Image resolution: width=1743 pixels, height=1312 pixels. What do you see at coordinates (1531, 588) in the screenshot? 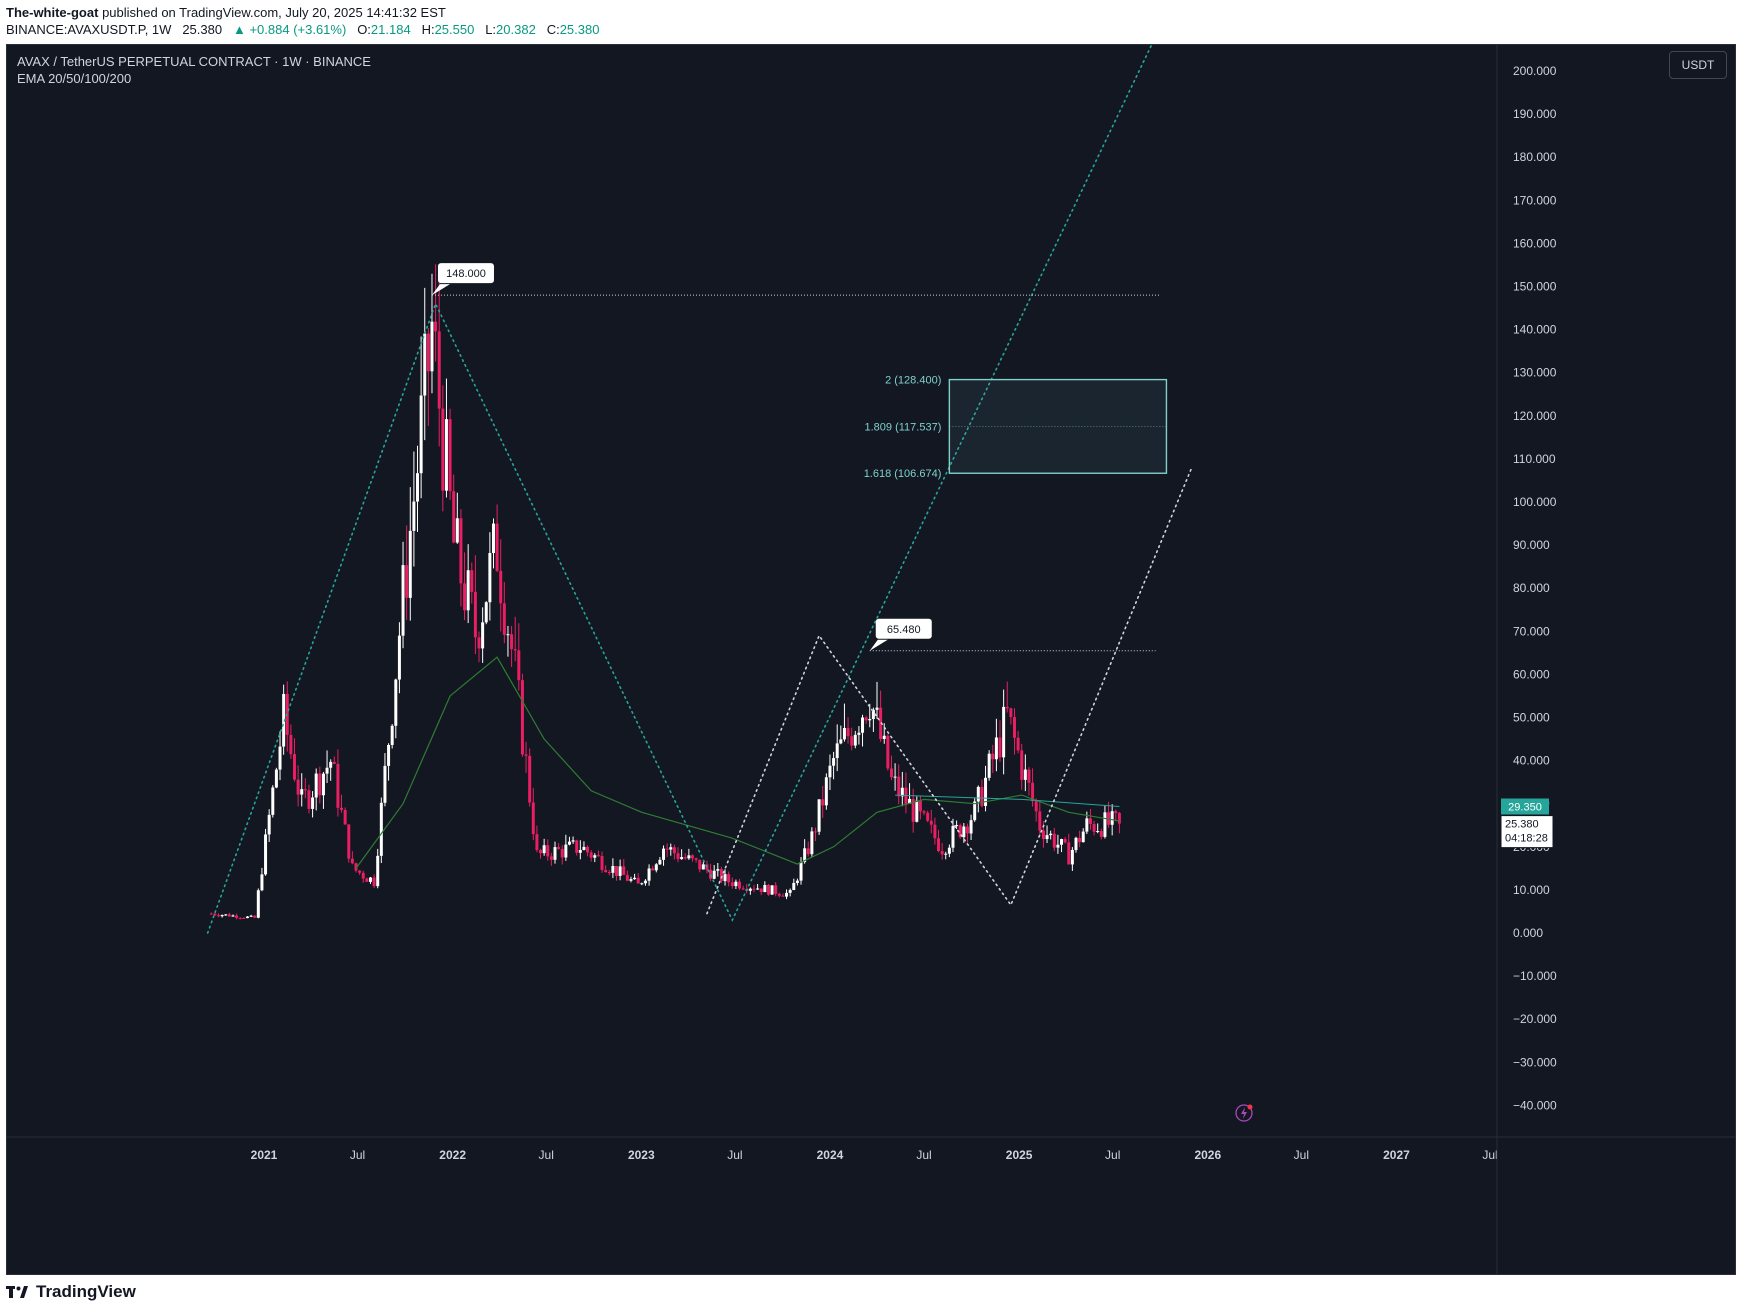
I see `y-axis-tick-label: 80.000` at bounding box center [1531, 588].